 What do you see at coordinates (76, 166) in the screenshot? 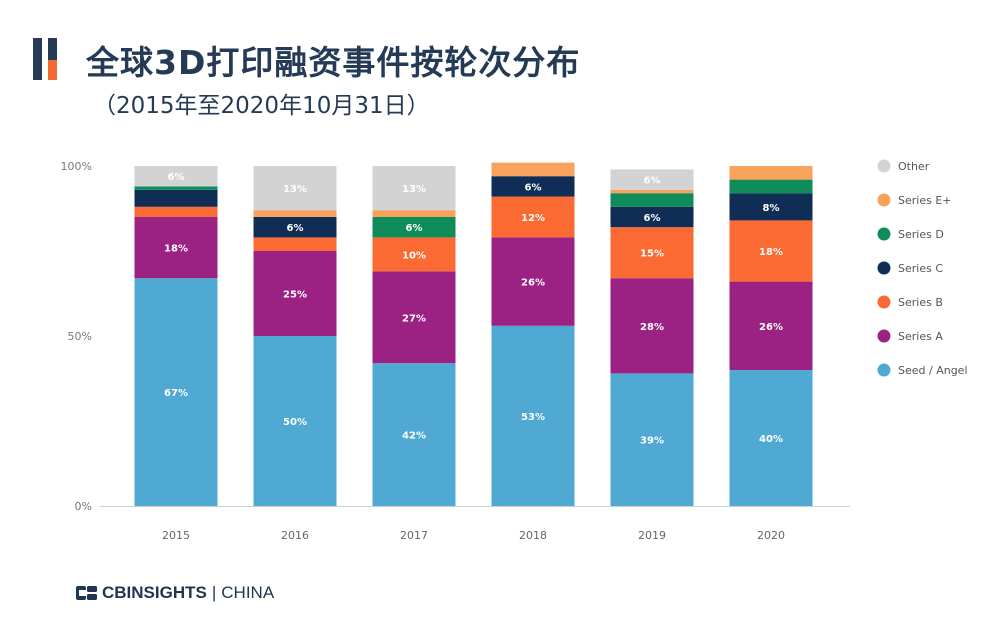
I see `y-tick-label: 100%` at bounding box center [76, 166].